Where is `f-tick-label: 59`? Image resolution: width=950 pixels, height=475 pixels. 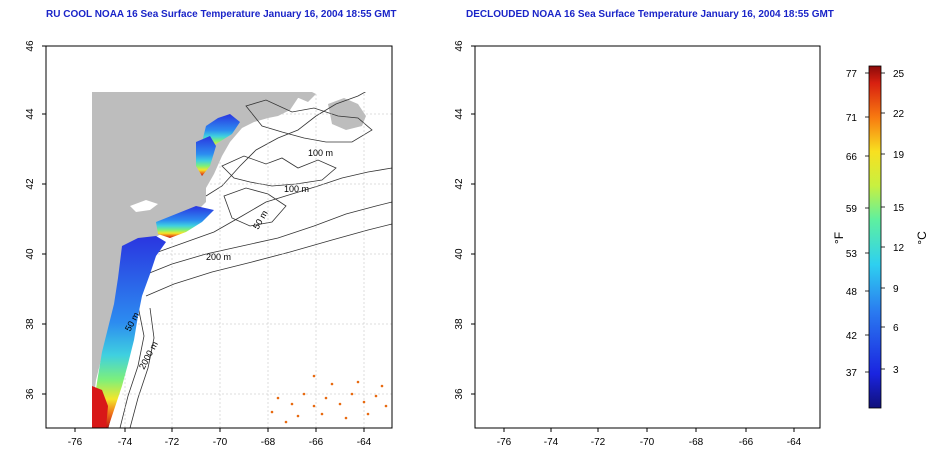 f-tick-label: 59 is located at coordinates (852, 209).